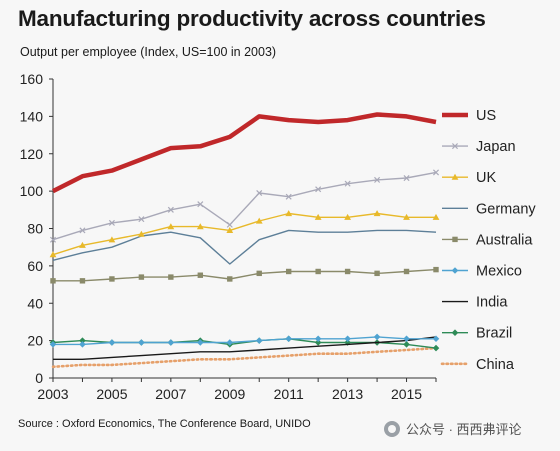 The width and height of the screenshot is (560, 451). I want to click on legend-label: China, so click(495, 365).